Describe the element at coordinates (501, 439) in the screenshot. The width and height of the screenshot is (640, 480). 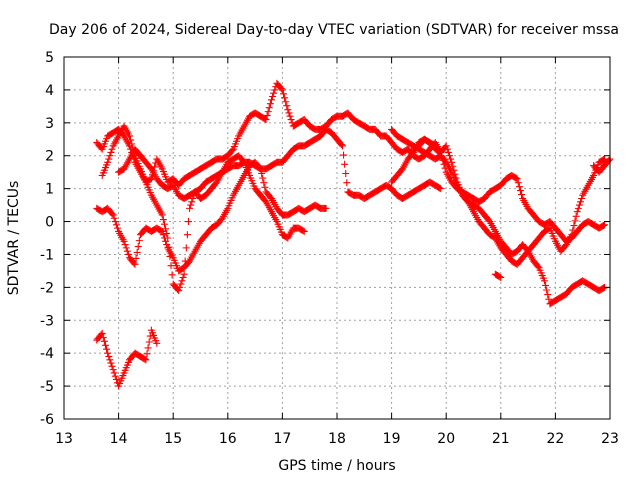
I see `x-tick-label: 21` at that location.